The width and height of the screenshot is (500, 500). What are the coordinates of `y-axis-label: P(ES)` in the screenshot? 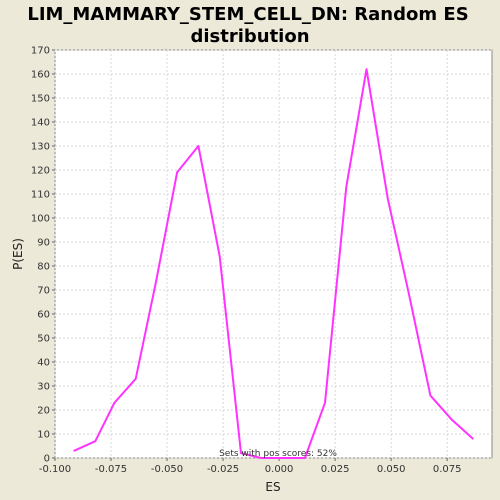 It's located at (18, 254).